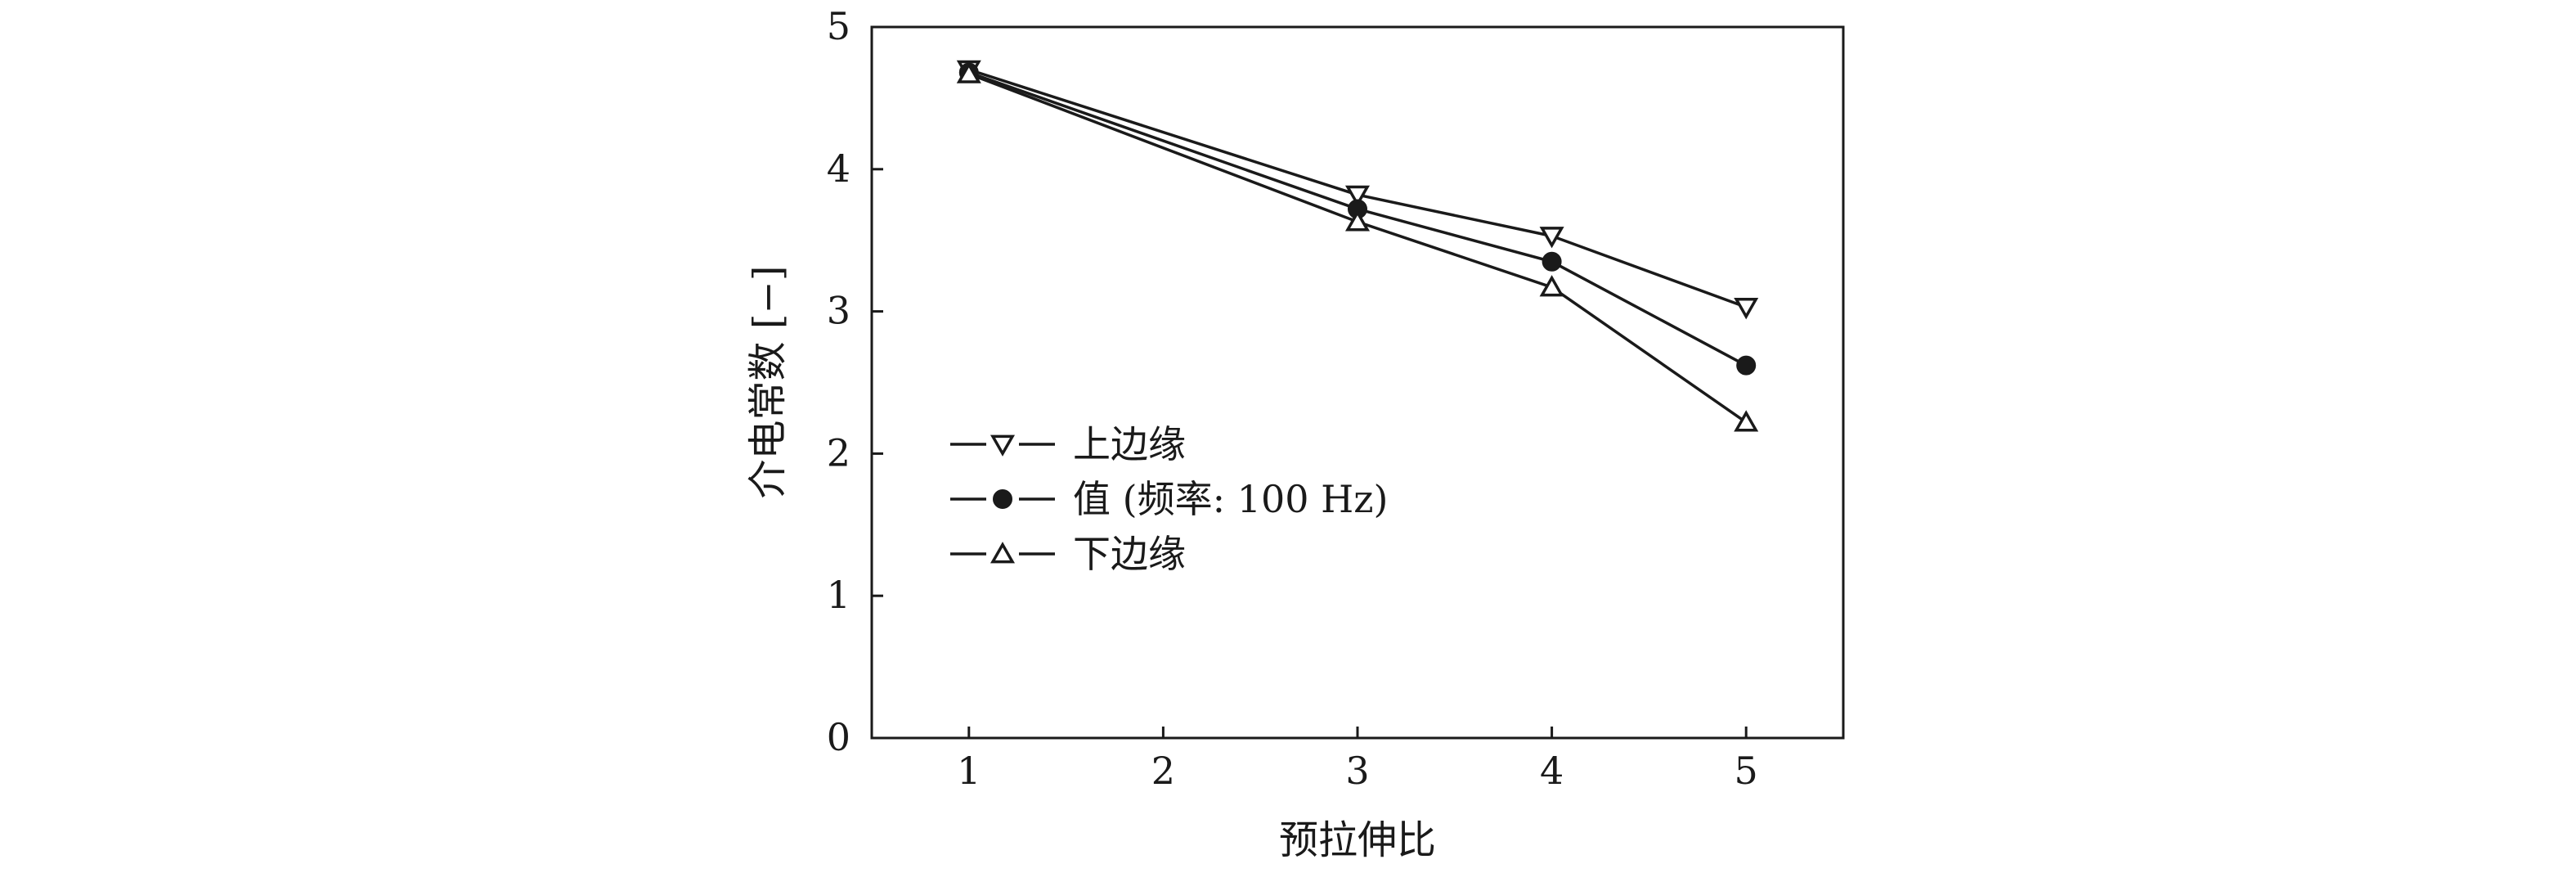 This screenshot has width=2576, height=873. I want to click on x-axis: 1 2 3 4 5, so click(1357, 760).